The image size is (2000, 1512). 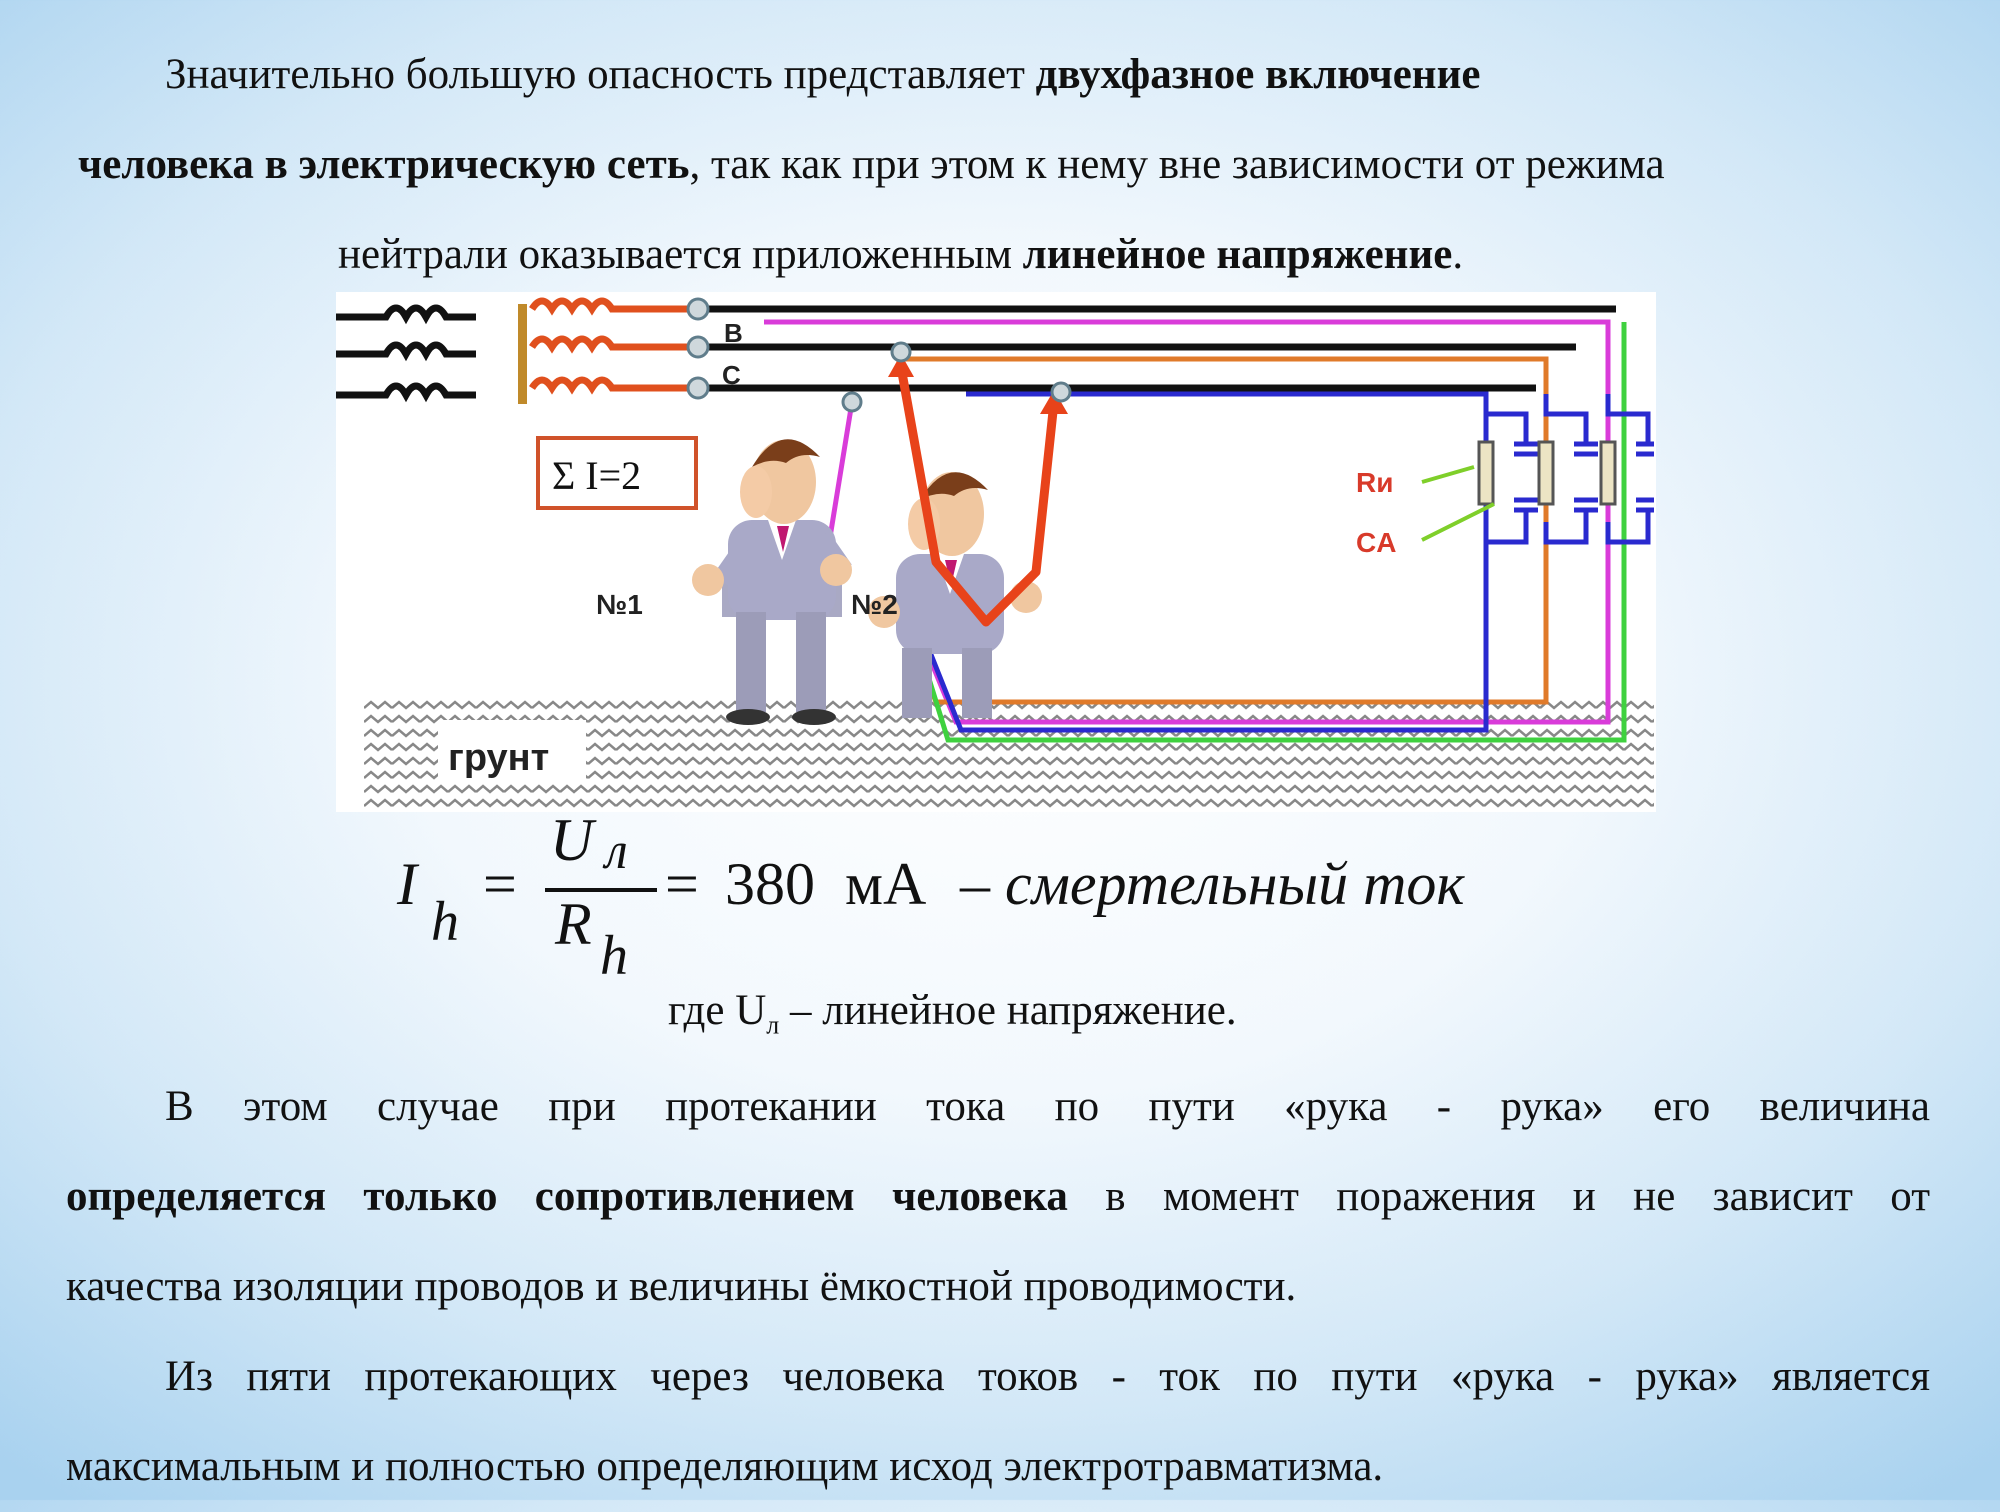 What do you see at coordinates (522, 354) in the screenshot?
I see `transformer-core` at bounding box center [522, 354].